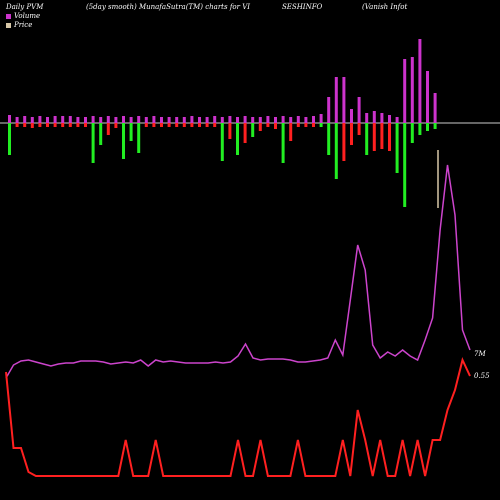  What do you see at coordinates (302, 7) in the screenshot?
I see `symbol-label: SESHINFO` at bounding box center [302, 7].